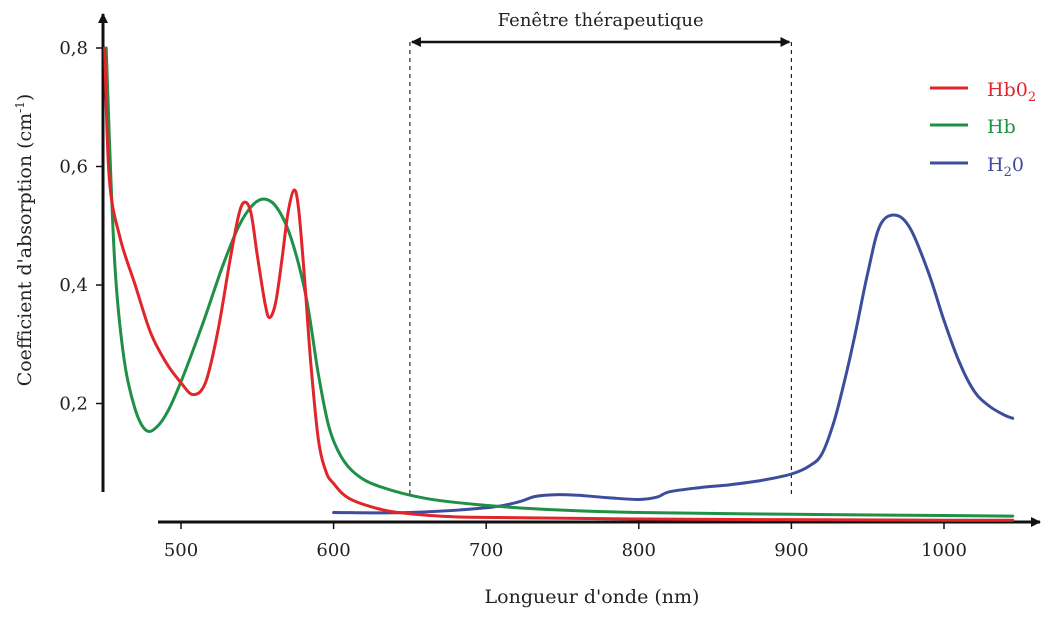 Image resolution: width=1045 pixels, height=617 pixels. What do you see at coordinates (791, 550) in the screenshot?
I see `x-tick-label: 900` at bounding box center [791, 550].